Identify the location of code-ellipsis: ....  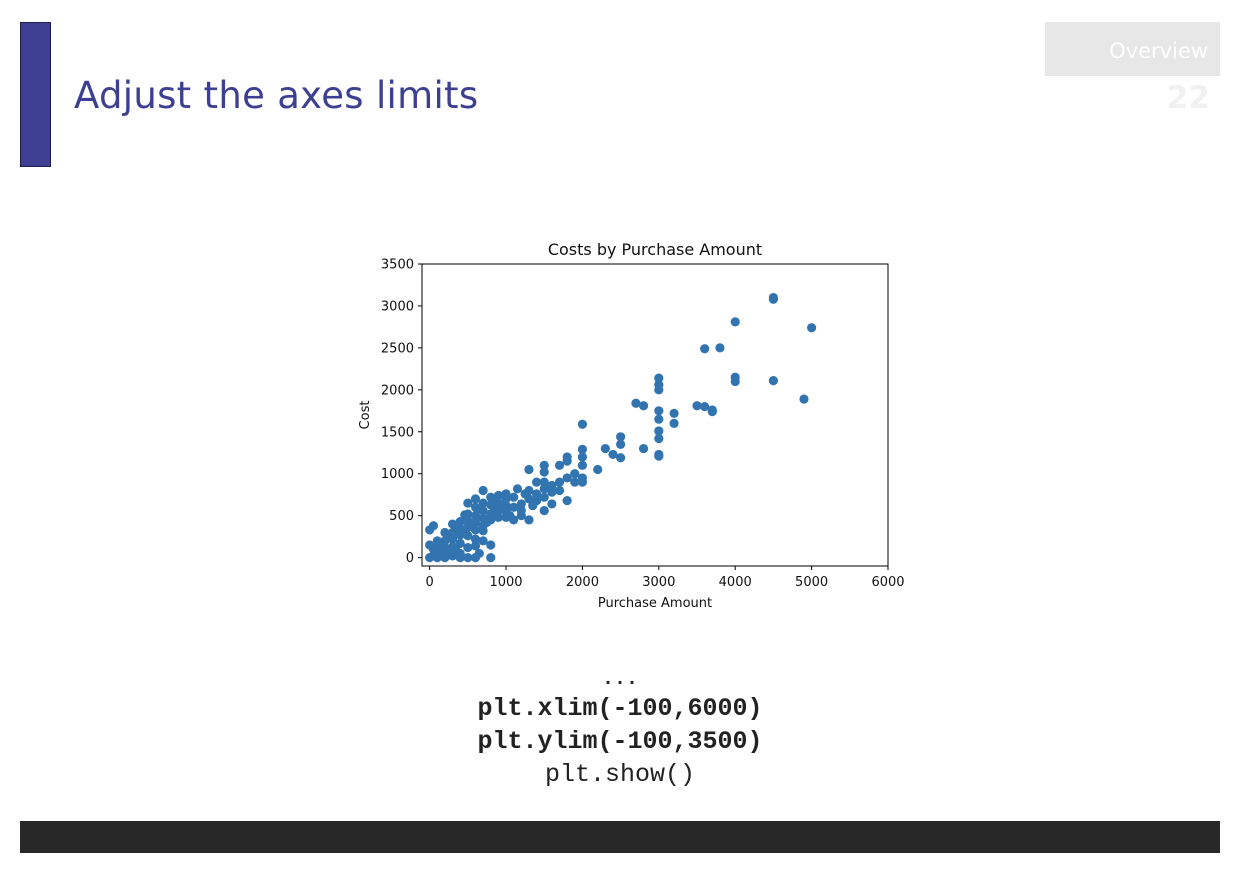
(619, 679).